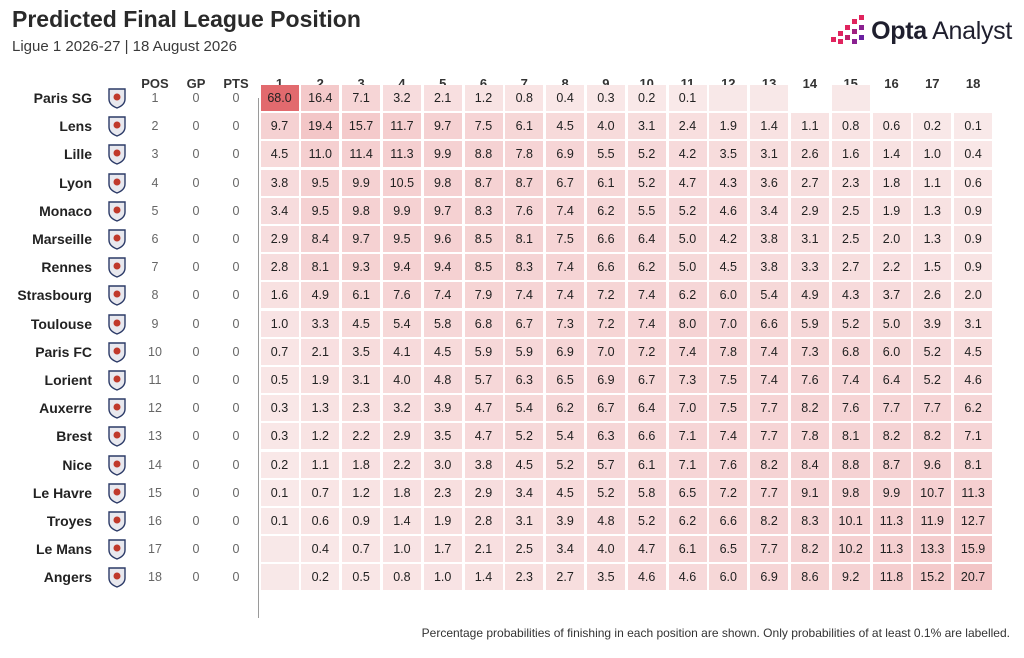 The image size is (1024, 658). Describe the element at coordinates (891, 210) in the screenshot. I see `heatmap-cell: 1.9` at that location.